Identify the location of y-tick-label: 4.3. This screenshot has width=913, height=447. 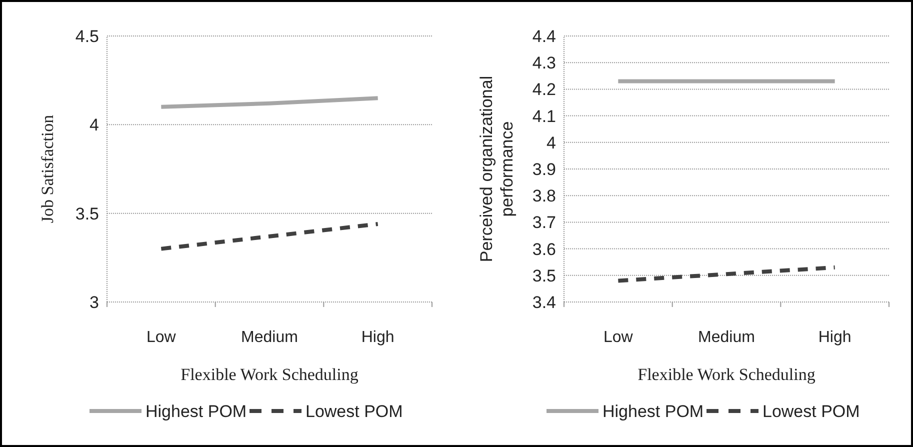
(544, 63).